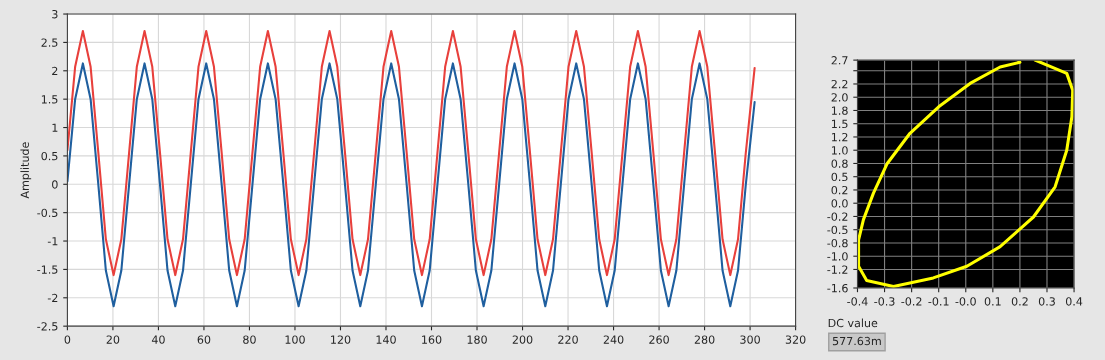  What do you see at coordinates (55, 71) in the screenshot?
I see `y-tick-label: 2` at bounding box center [55, 71].